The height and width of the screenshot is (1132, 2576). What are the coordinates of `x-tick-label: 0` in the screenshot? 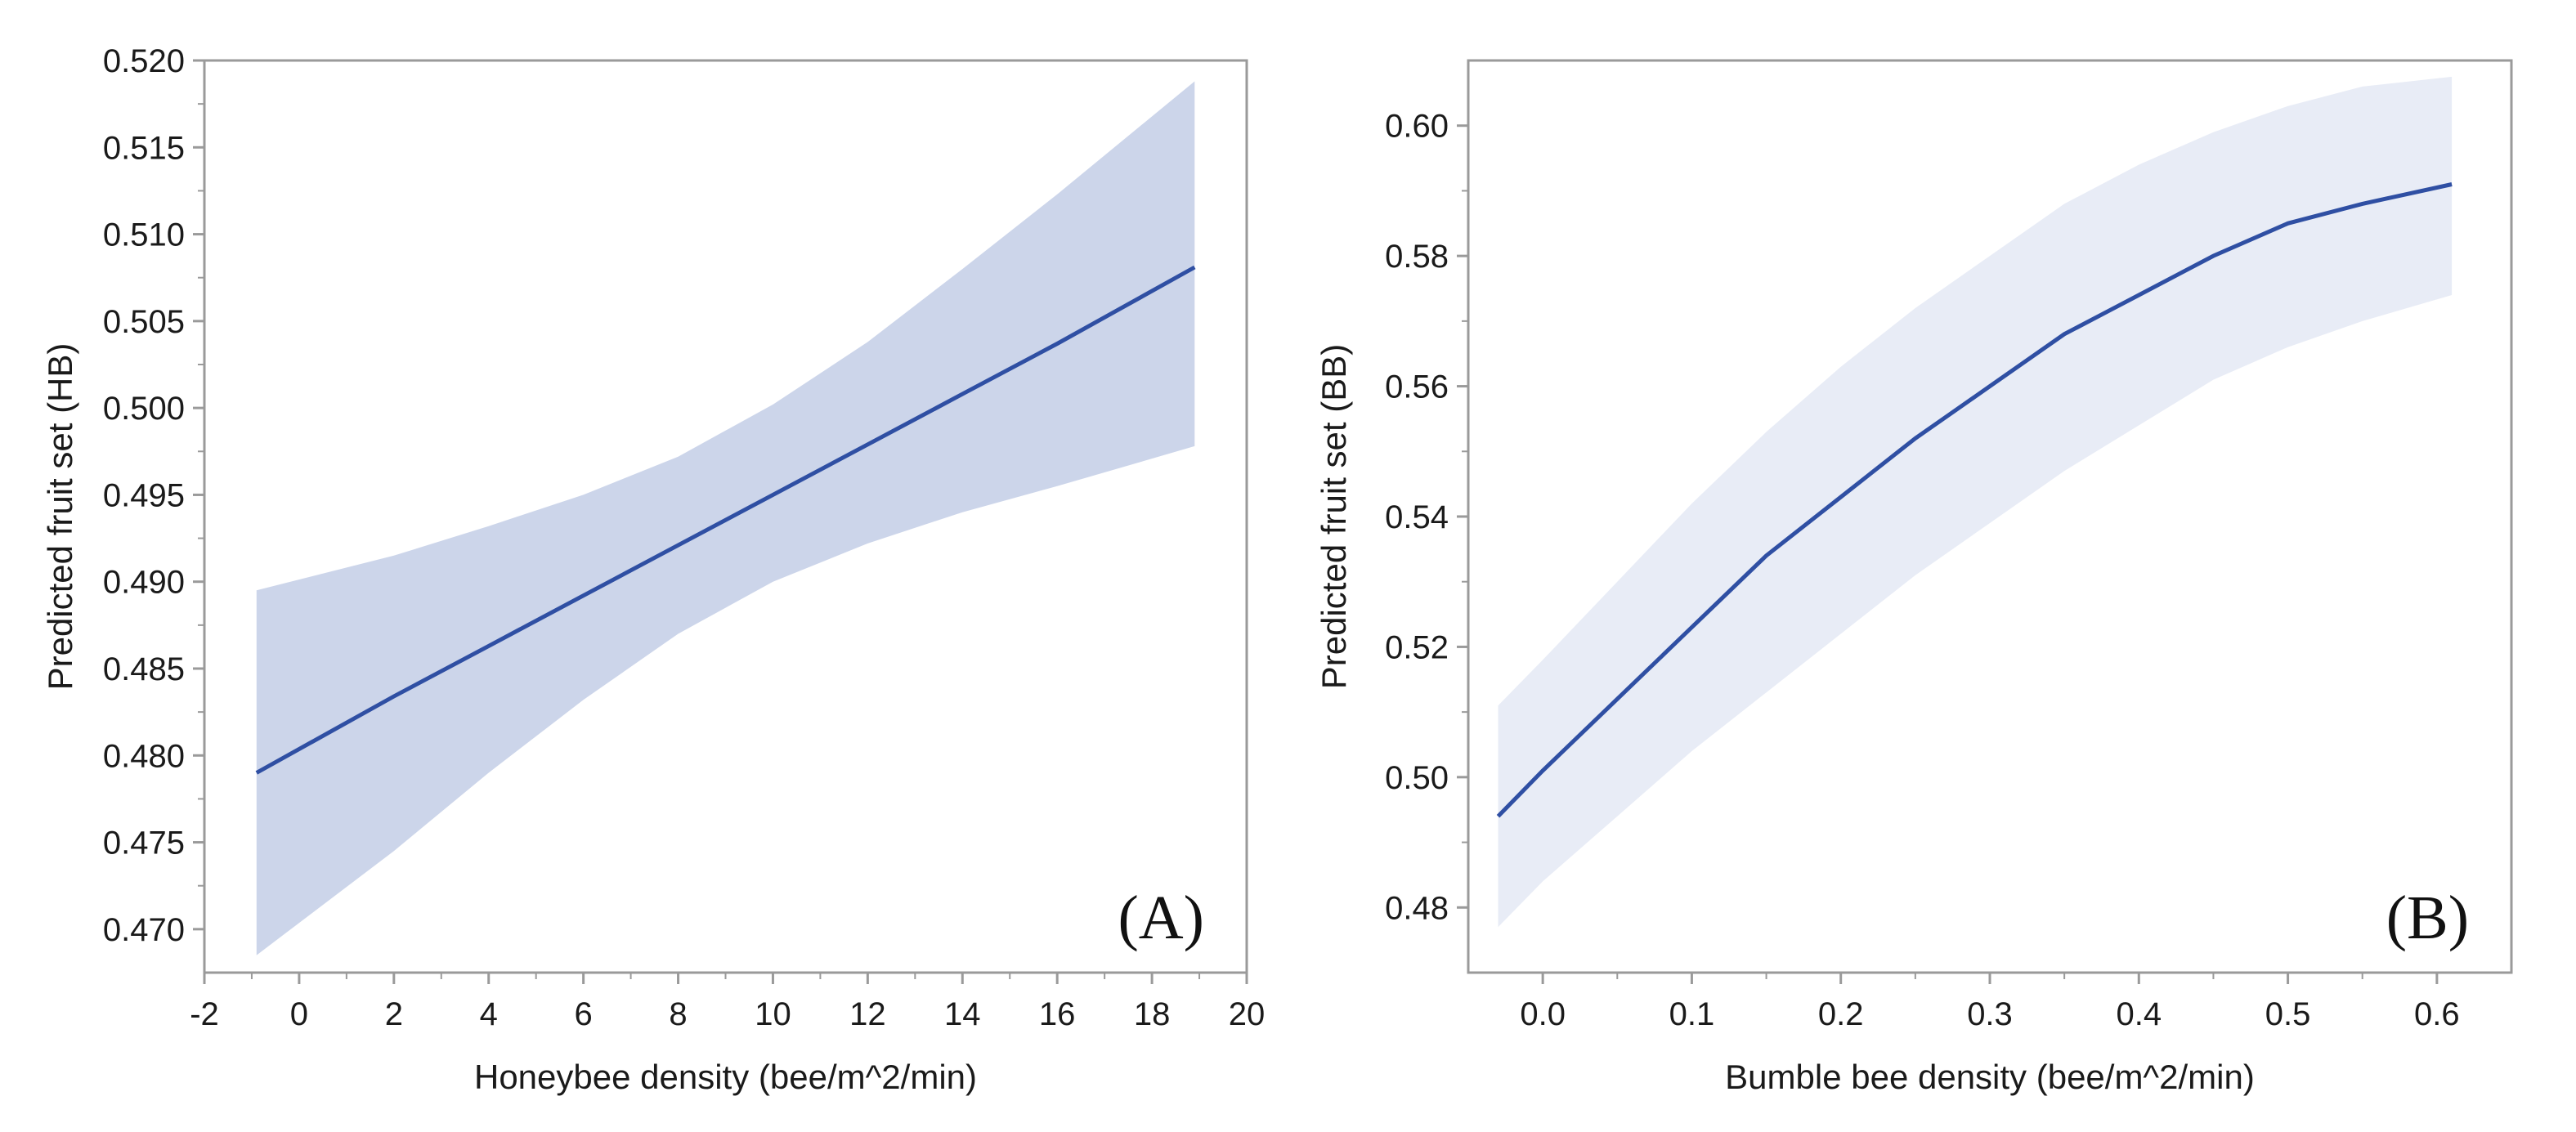 It's located at (299, 1014).